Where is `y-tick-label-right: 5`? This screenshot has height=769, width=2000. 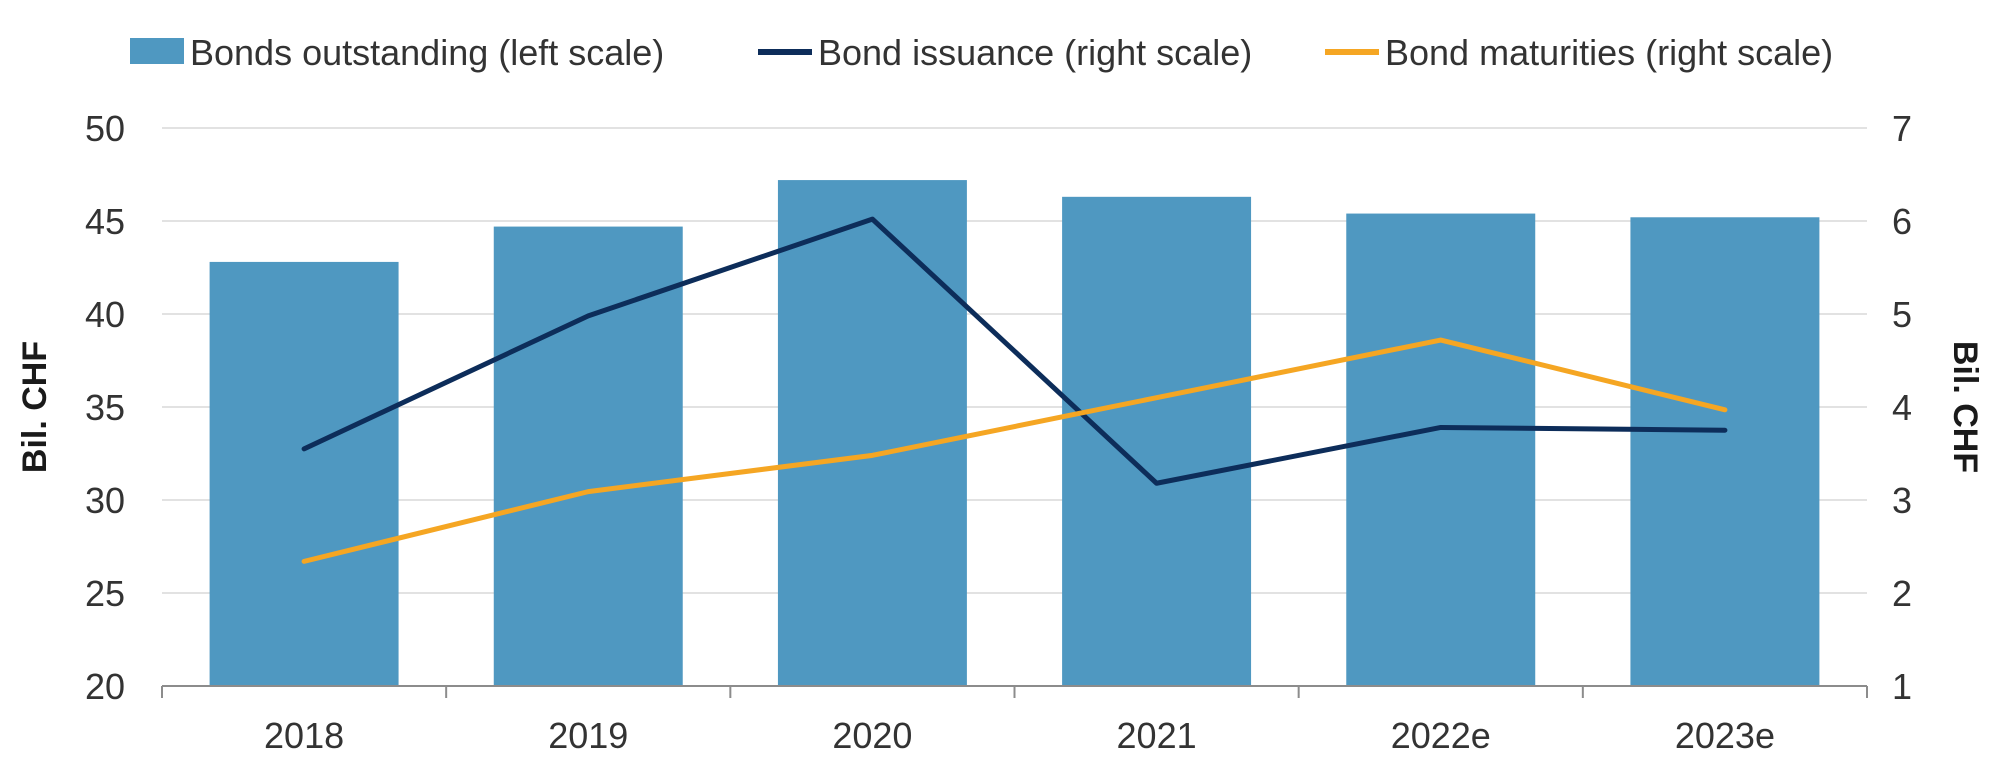 y-tick-label-right: 5 is located at coordinates (1902, 314).